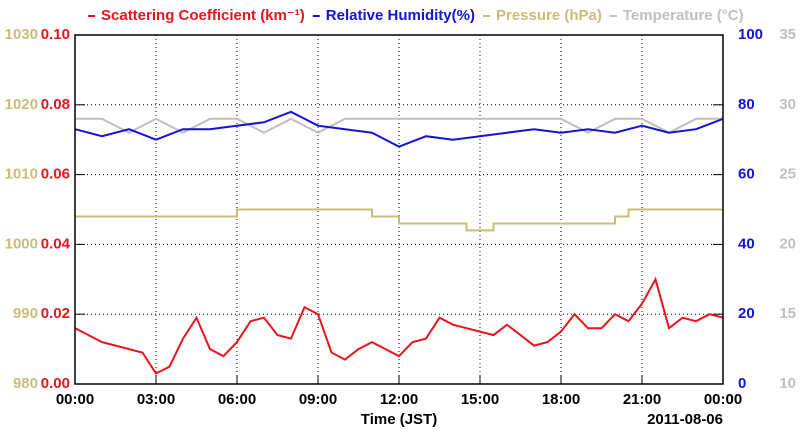 This screenshot has width=800, height=434. Describe the element at coordinates (746, 174) in the screenshot. I see `y2-tick-label: 60` at that location.